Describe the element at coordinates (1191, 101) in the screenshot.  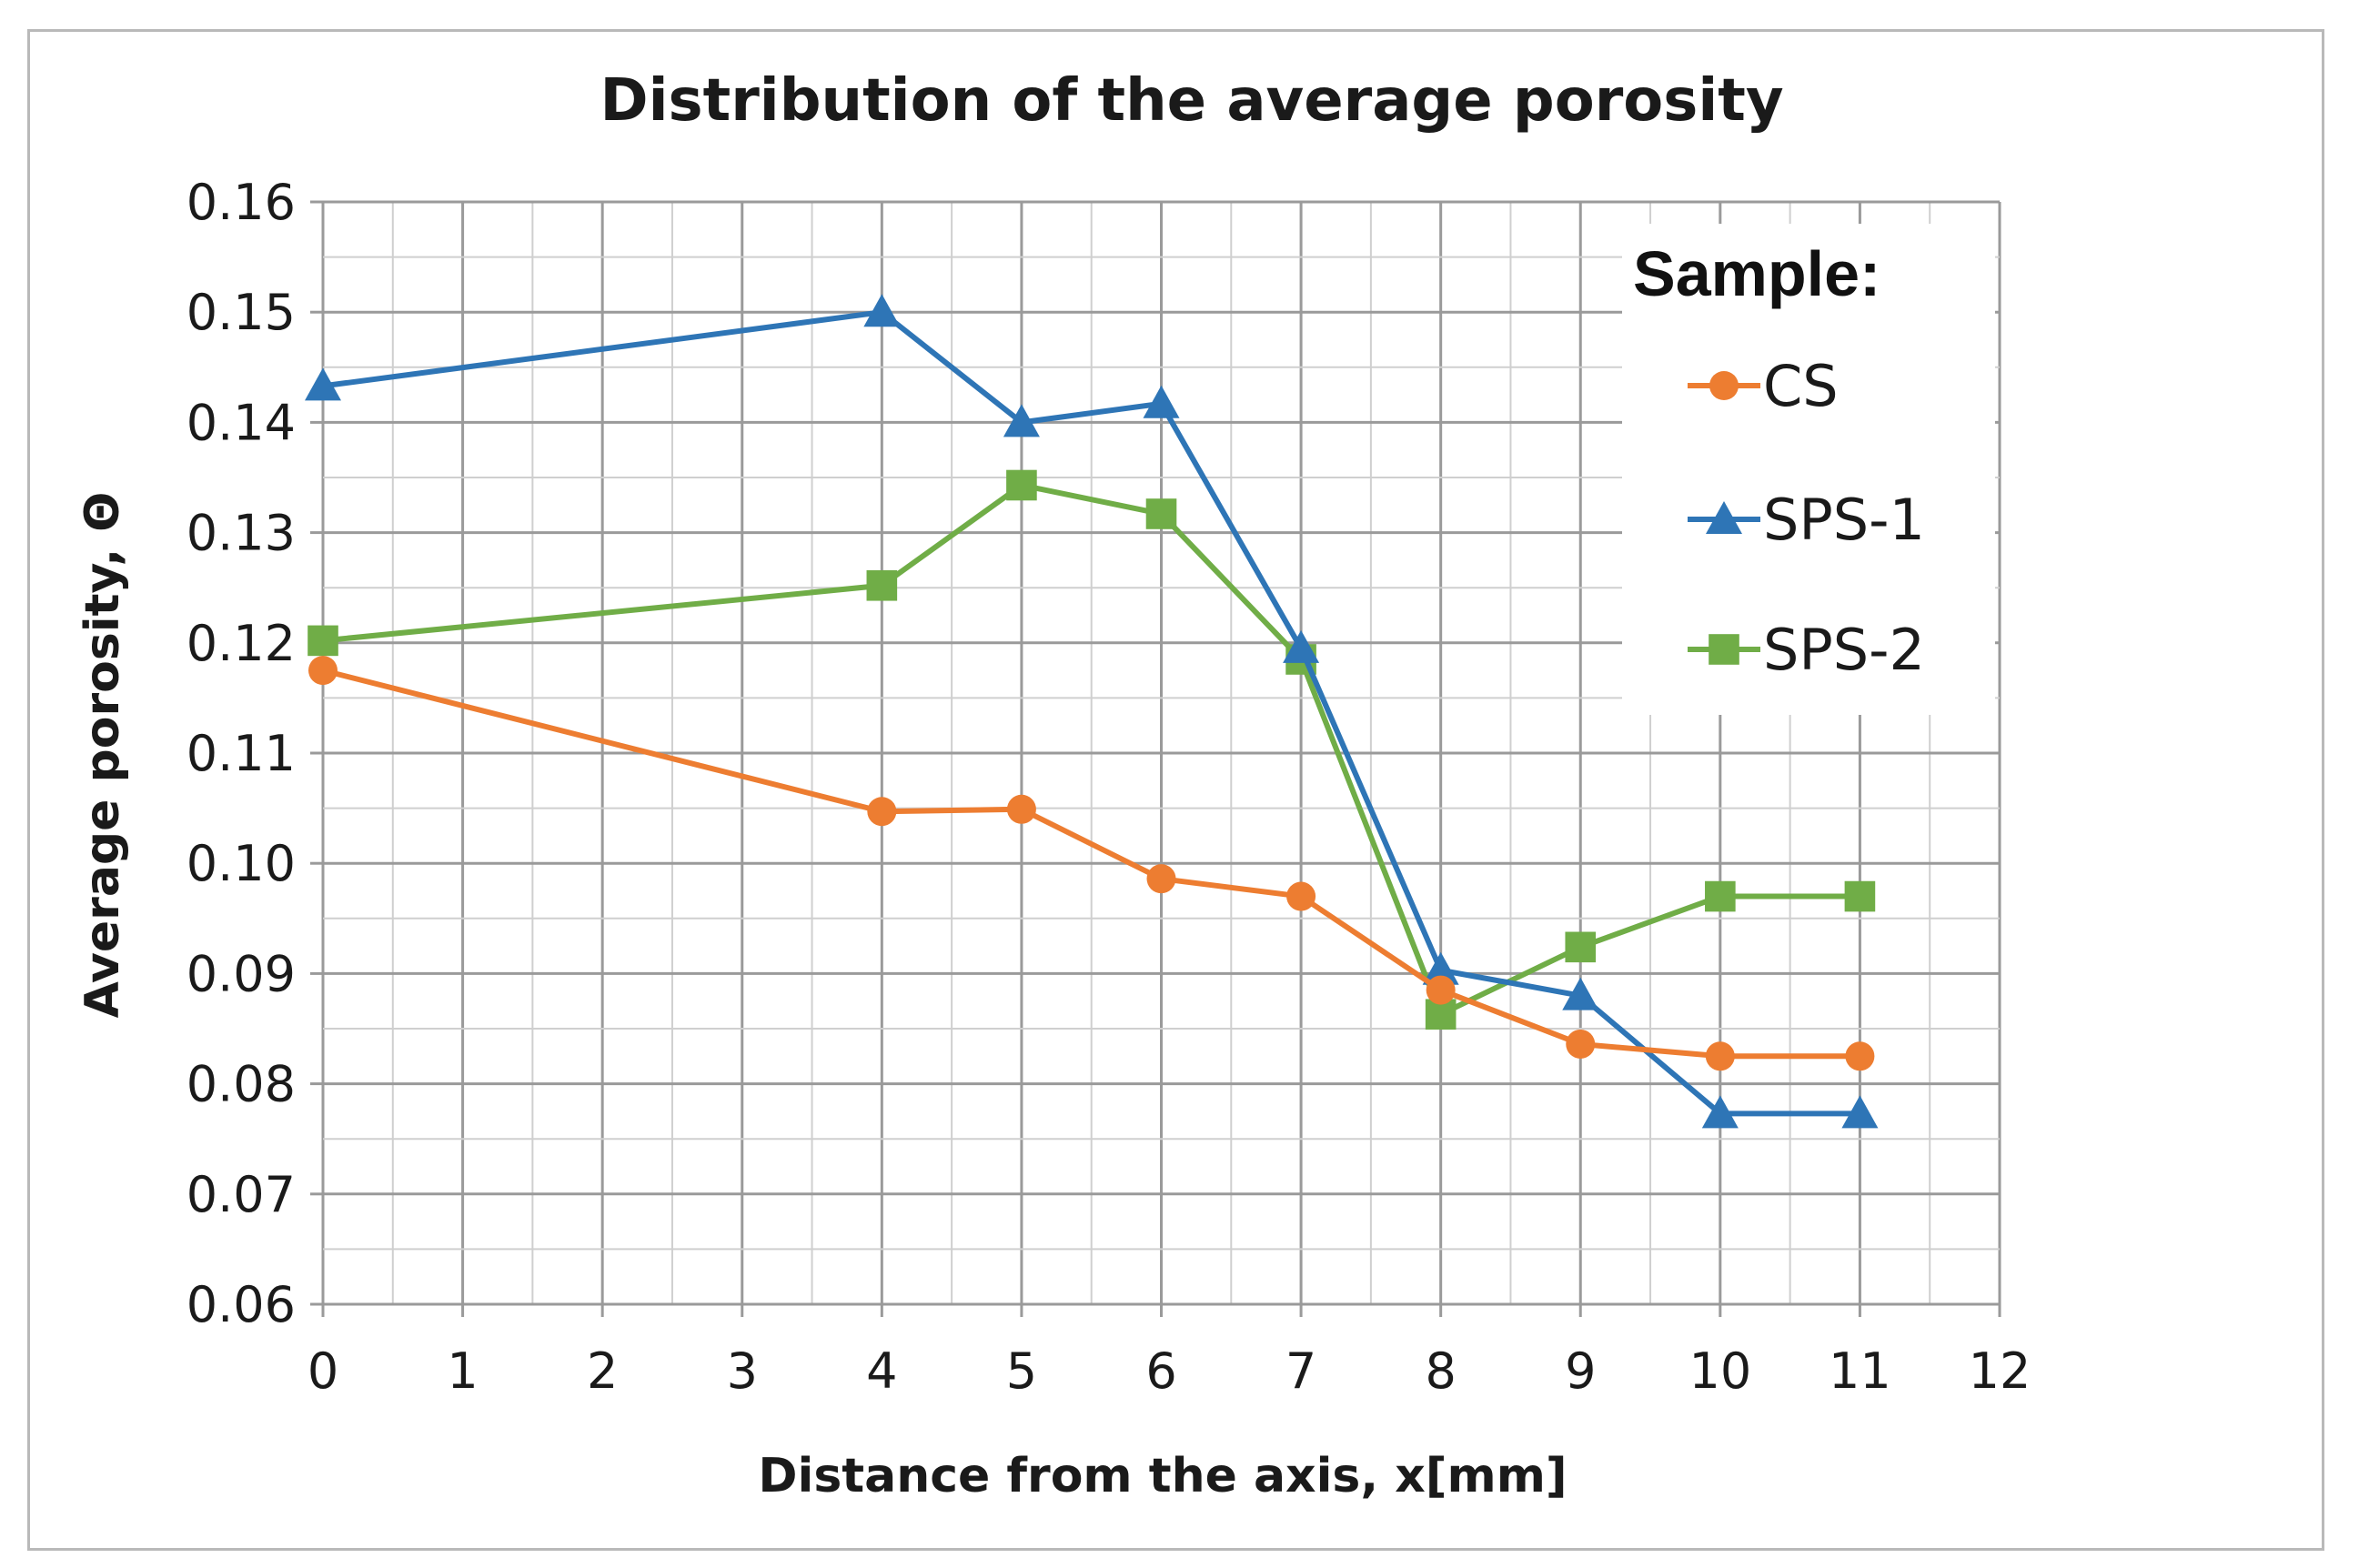
I see `chart-title: Distribution of the average porosity` at that location.